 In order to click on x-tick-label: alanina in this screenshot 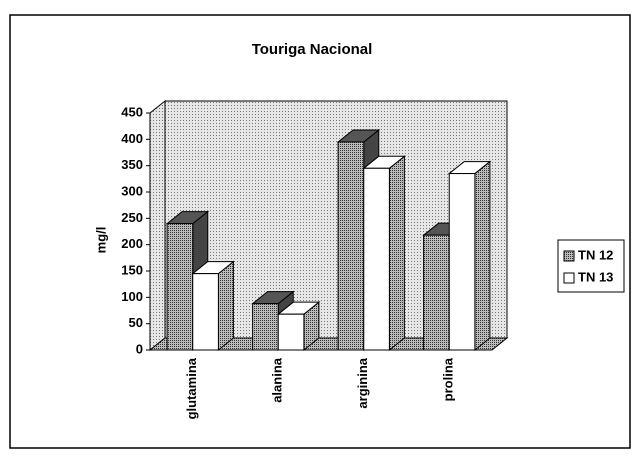, I will do `click(277, 380)`.